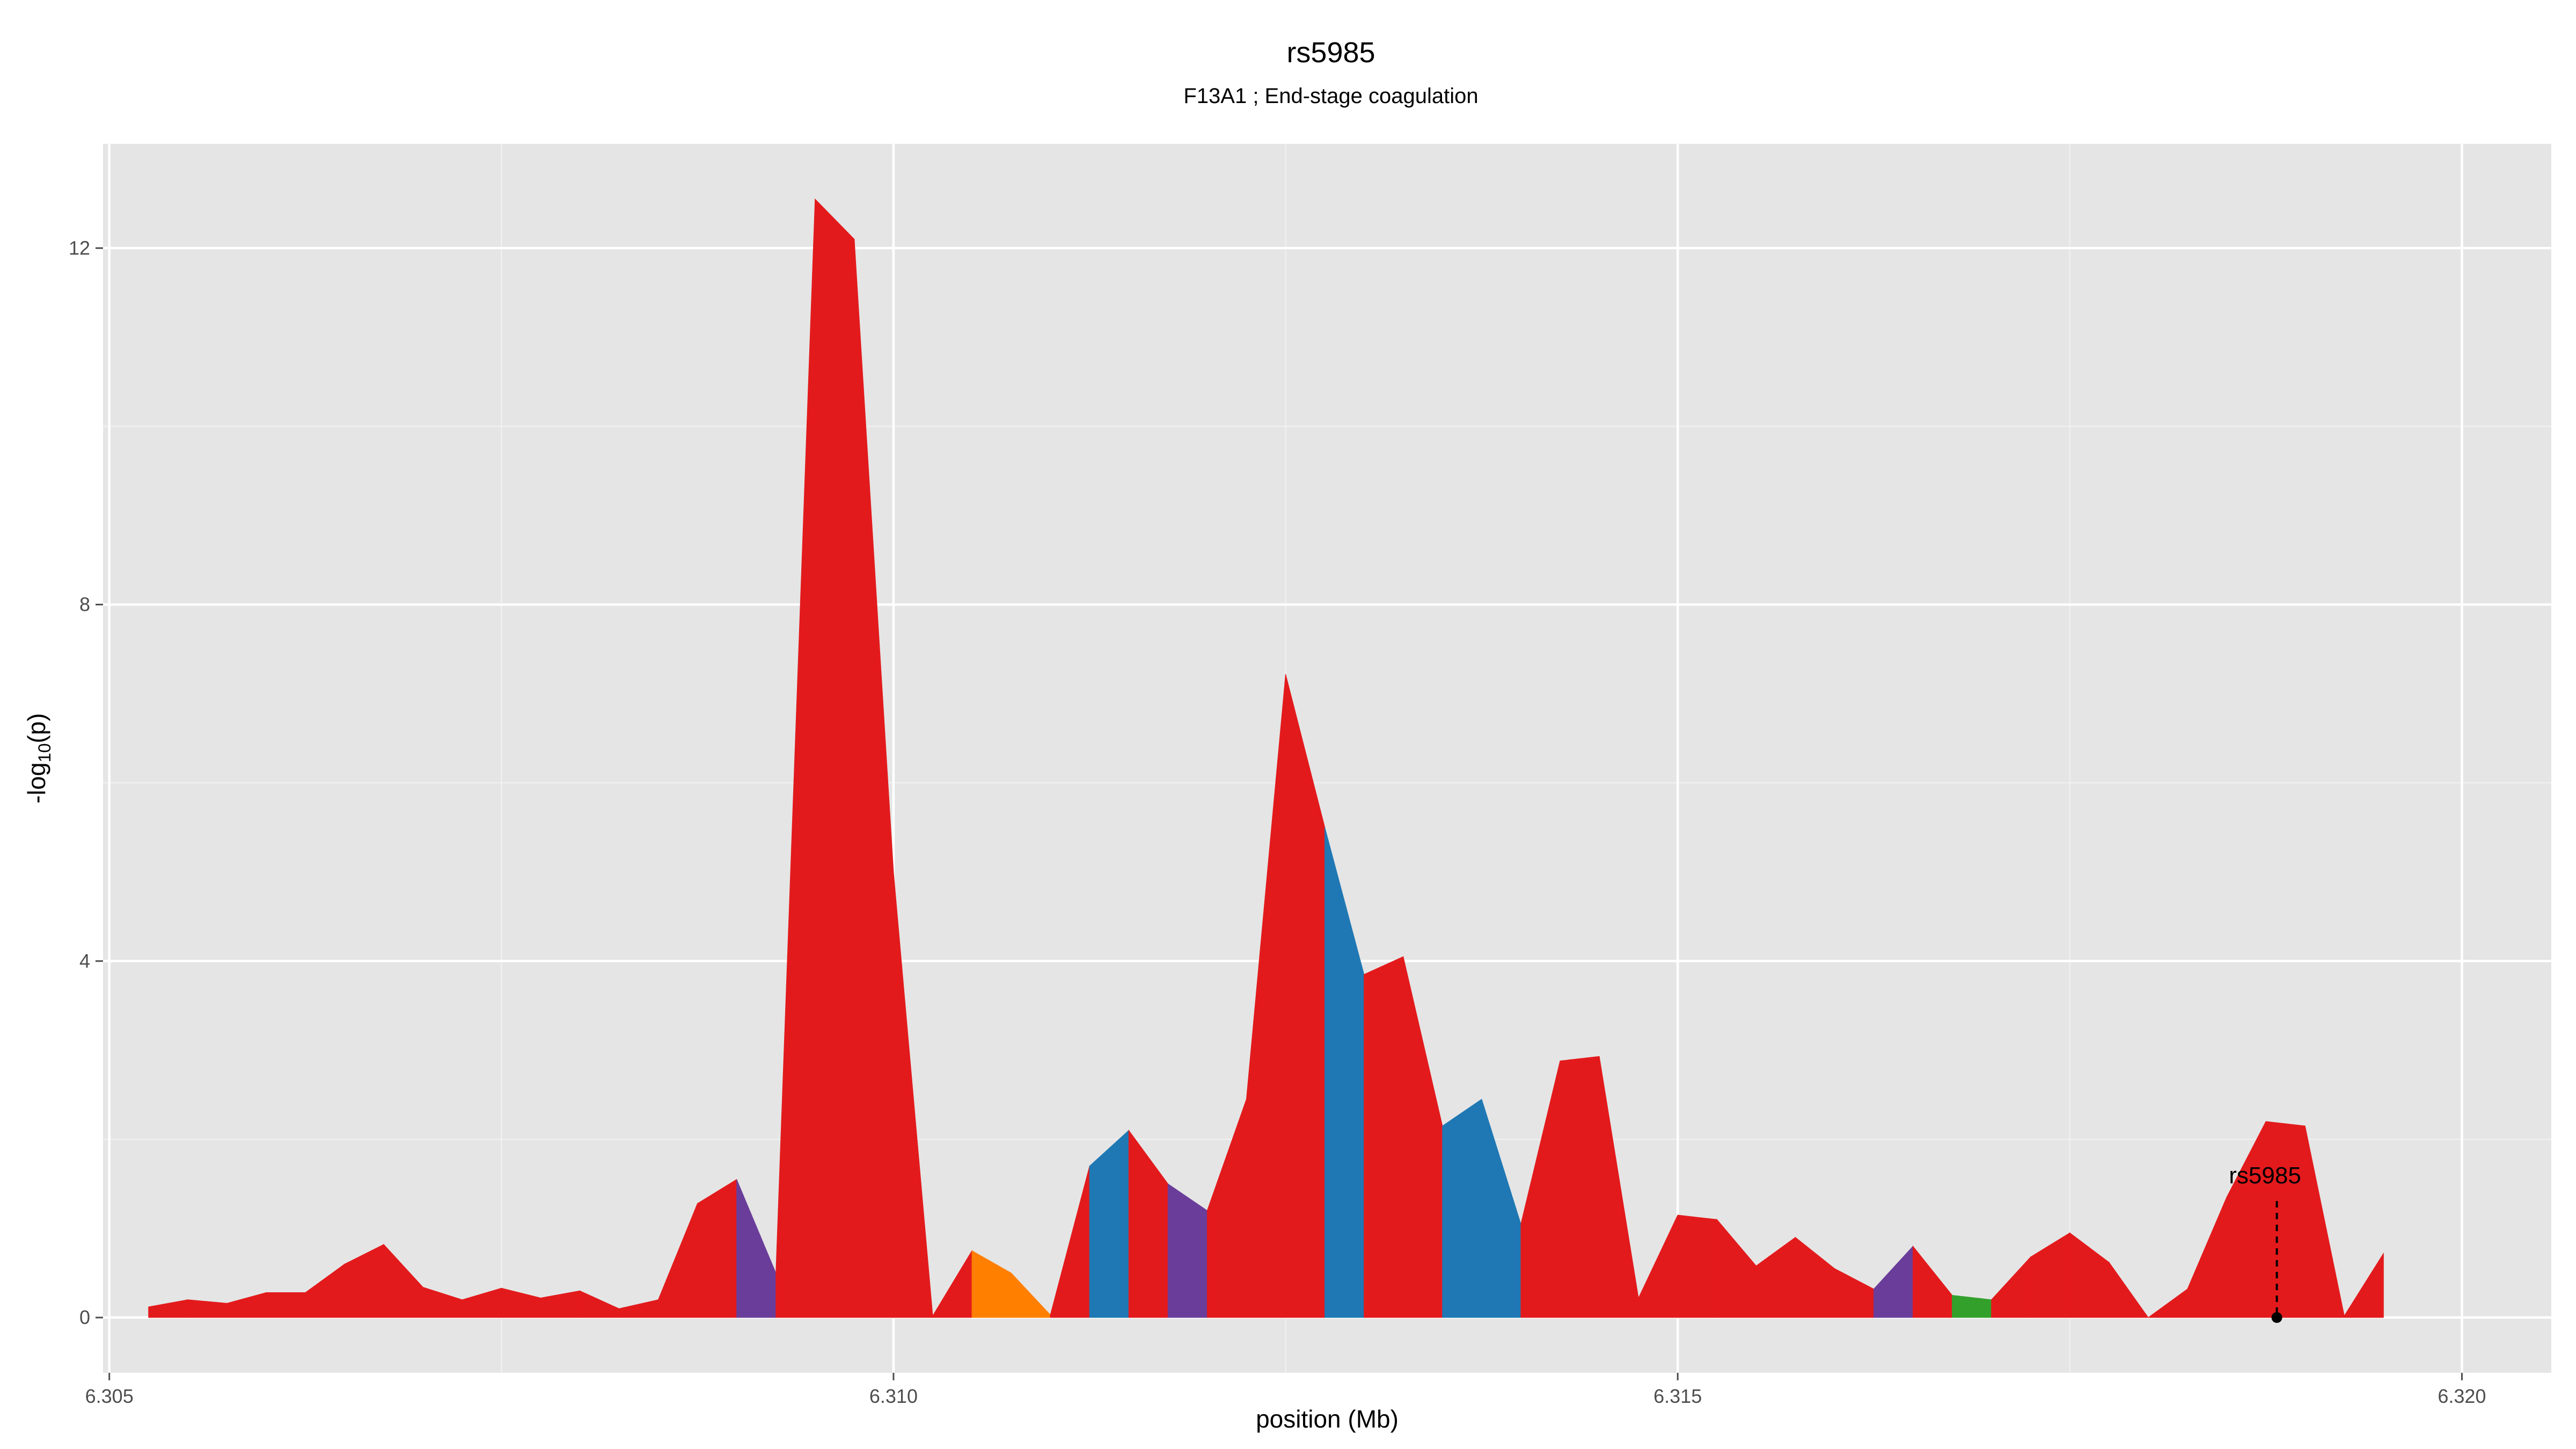  What do you see at coordinates (36, 783) in the screenshot?
I see `y-axis-title-base: -log` at bounding box center [36, 783].